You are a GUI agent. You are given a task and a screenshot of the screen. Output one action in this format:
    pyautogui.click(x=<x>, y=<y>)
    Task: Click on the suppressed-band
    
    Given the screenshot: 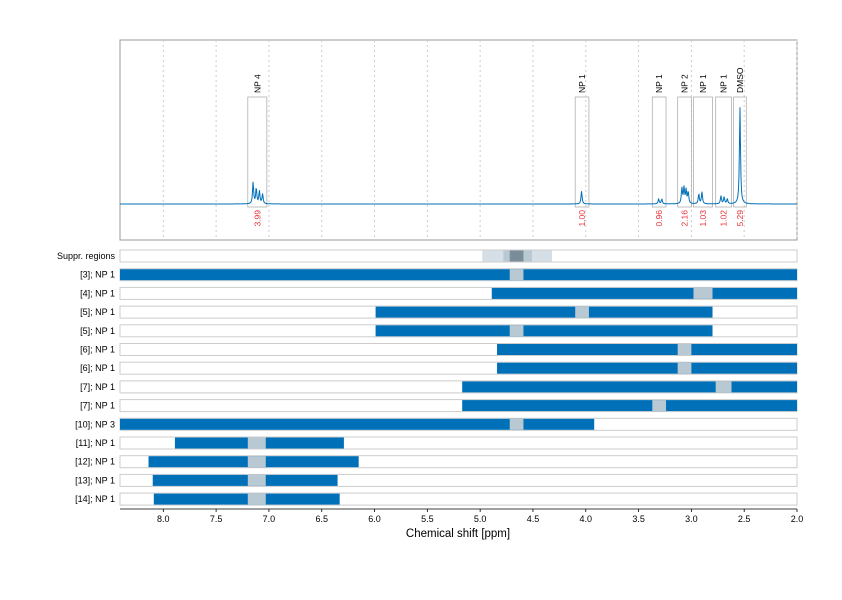 What is the action you would take?
    pyautogui.click(x=516, y=256)
    